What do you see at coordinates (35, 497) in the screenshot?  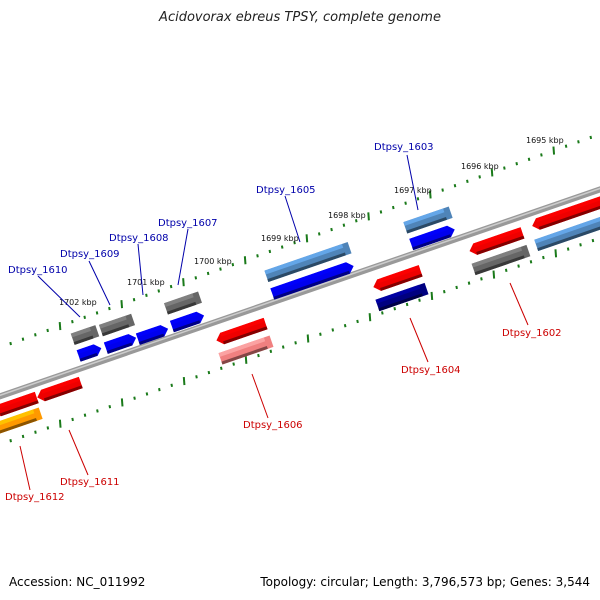 I see `gene-label-dtpsy-1612: Dtpsy_1612` at bounding box center [35, 497].